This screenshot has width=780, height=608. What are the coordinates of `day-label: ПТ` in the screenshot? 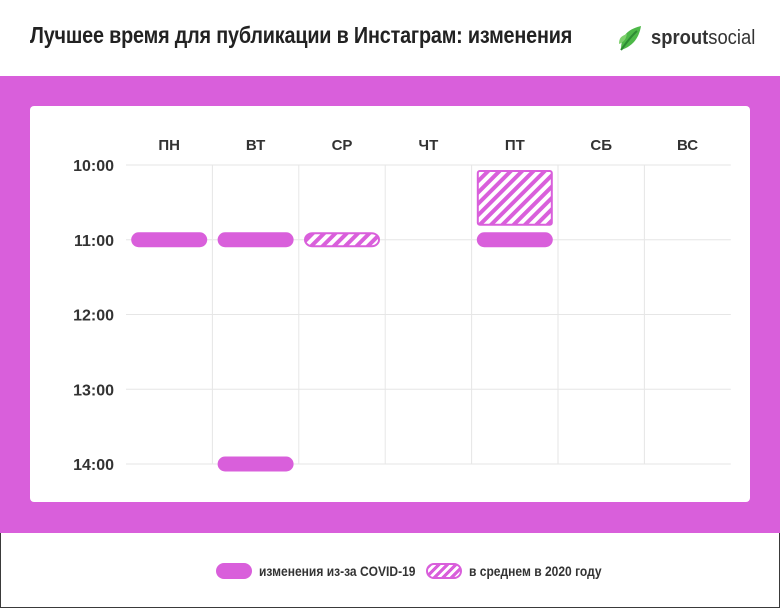 It's located at (515, 145).